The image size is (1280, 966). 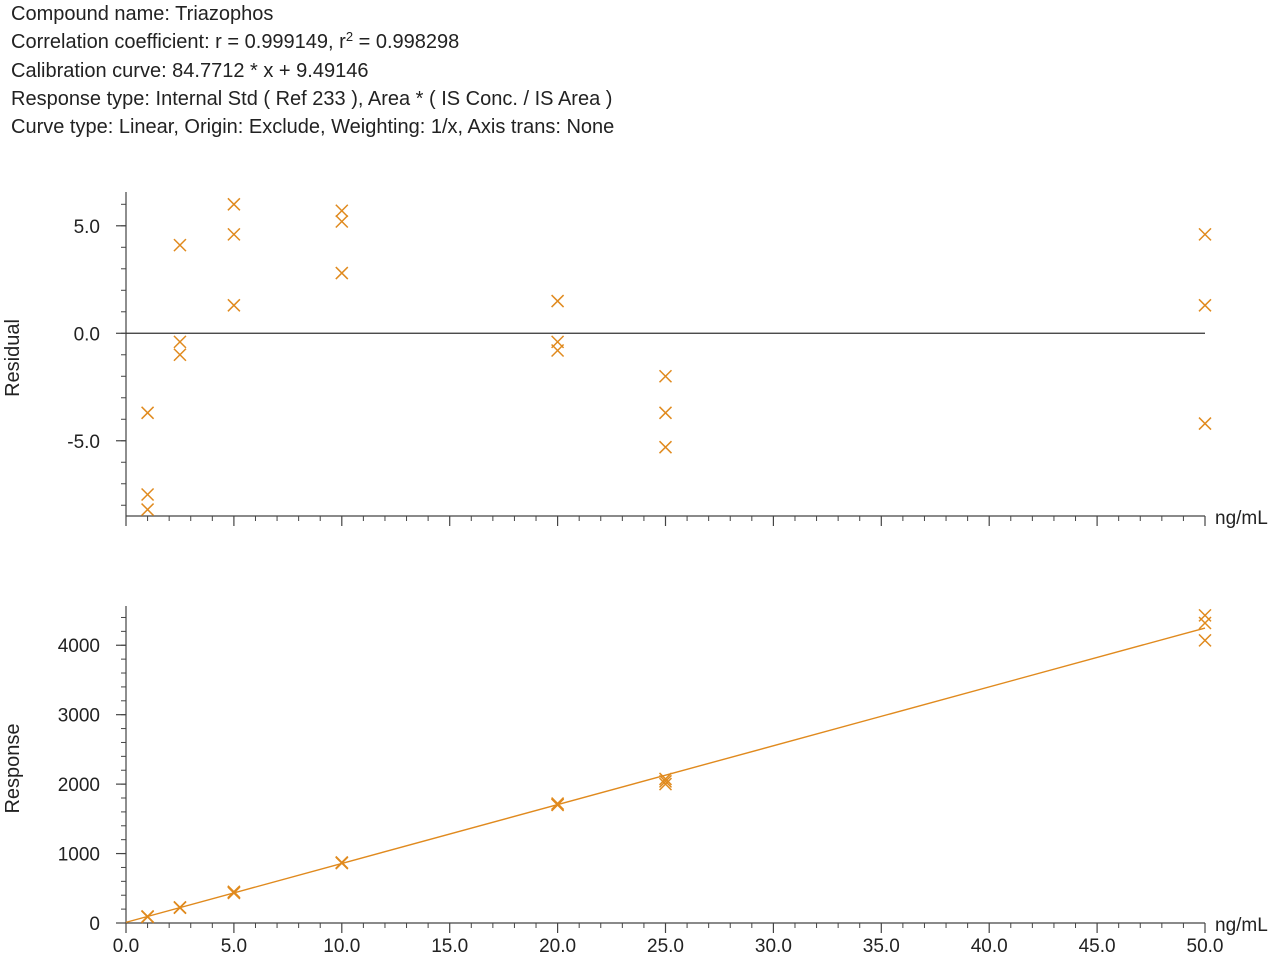 I want to click on x-tick-label: 25.0, so click(x=665, y=946).